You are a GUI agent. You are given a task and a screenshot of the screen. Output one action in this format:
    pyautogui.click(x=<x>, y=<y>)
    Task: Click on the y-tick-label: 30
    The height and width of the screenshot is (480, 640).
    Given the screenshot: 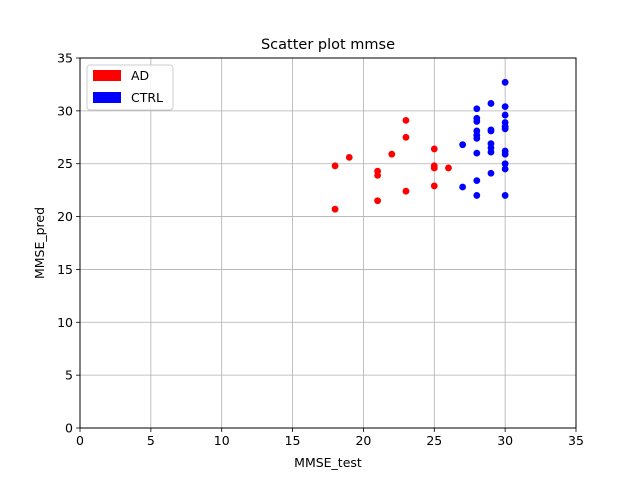 What is the action you would take?
    pyautogui.click(x=65, y=110)
    